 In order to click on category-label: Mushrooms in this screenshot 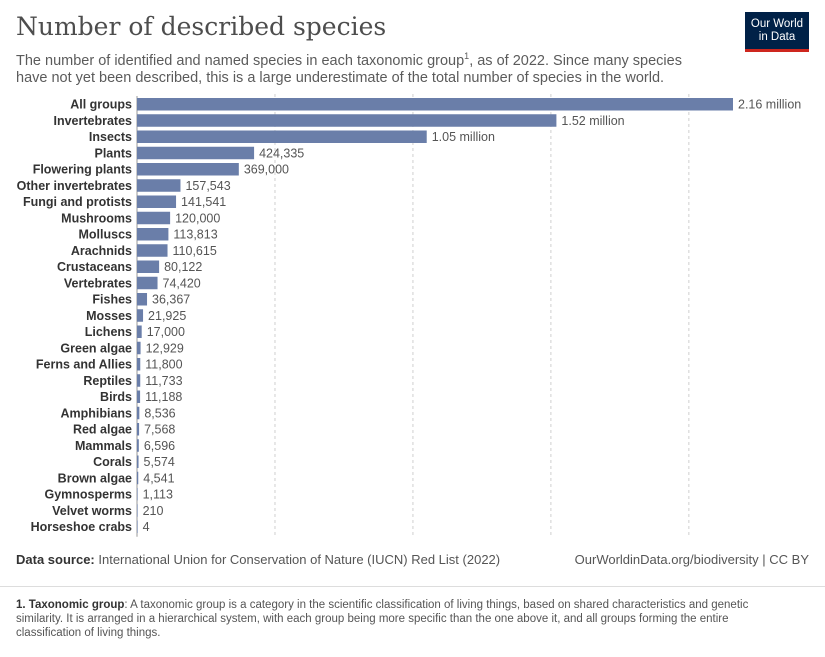, I will do `click(96, 218)`.